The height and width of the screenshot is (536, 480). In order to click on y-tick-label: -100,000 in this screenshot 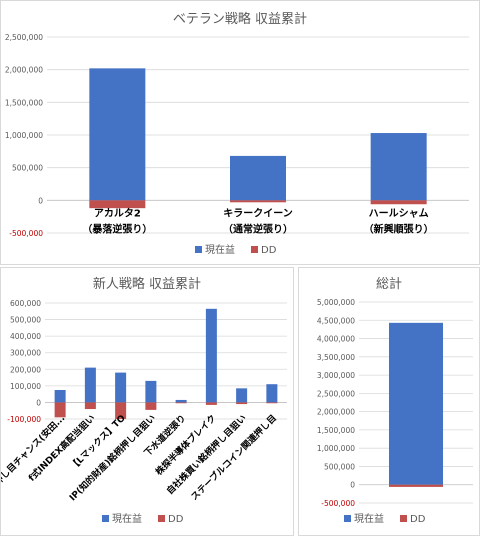, I will do `click(24, 419)`.